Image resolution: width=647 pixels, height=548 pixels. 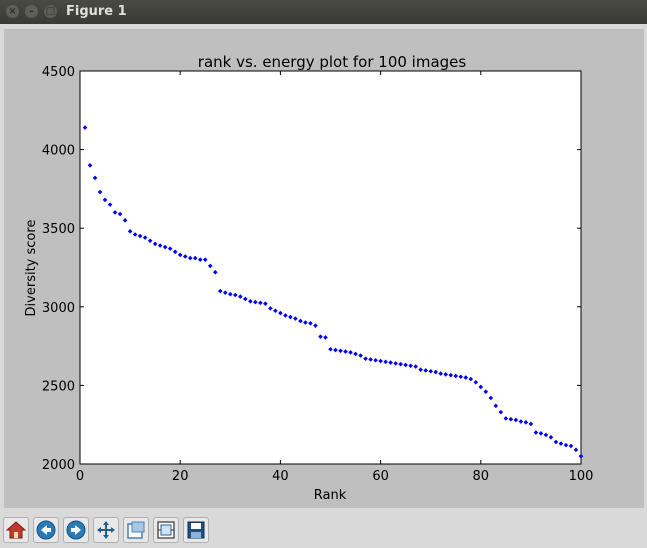 What do you see at coordinates (50, 11) in the screenshot?
I see `maximize-window-button: □` at bounding box center [50, 11].